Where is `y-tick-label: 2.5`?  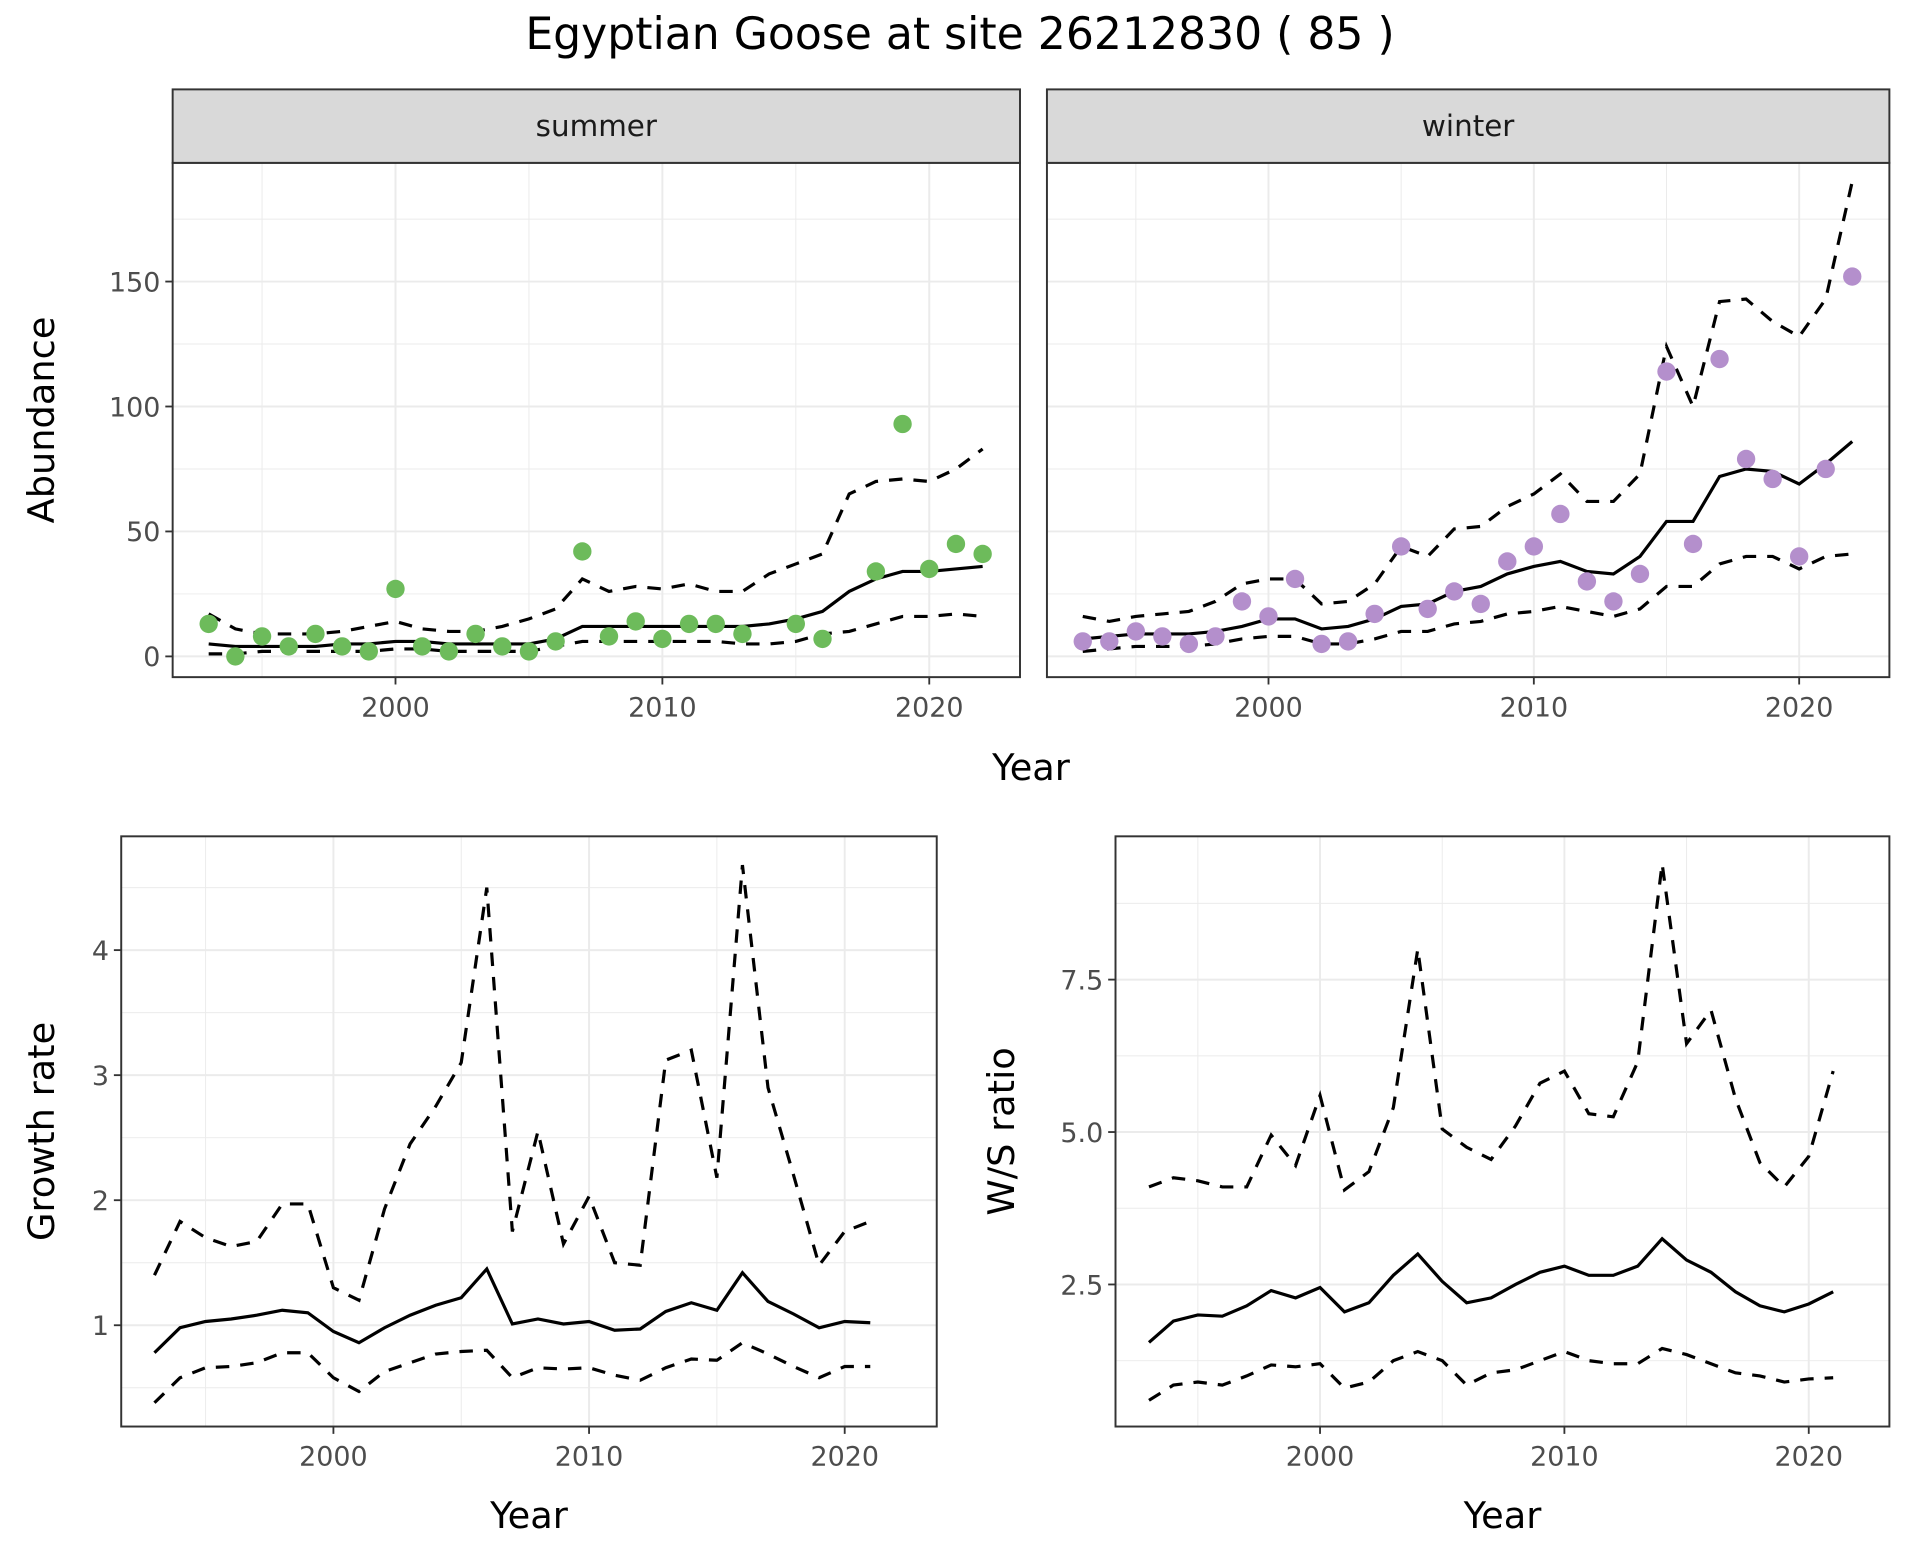
y-tick-label: 2.5 is located at coordinates (1081, 1285).